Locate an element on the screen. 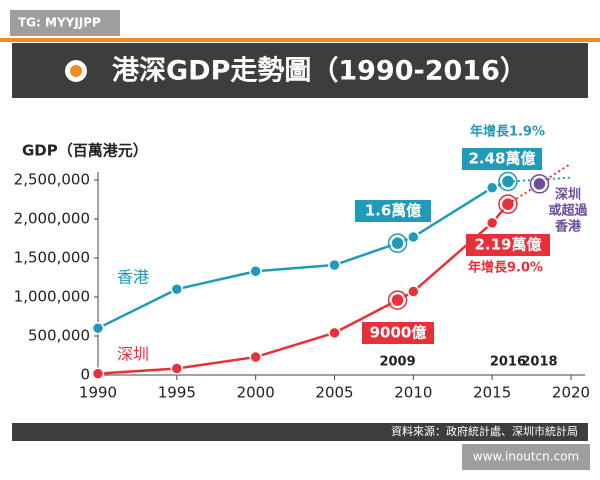 The width and height of the screenshot is (600, 480). annotation: 深圳 is located at coordinates (568, 195).